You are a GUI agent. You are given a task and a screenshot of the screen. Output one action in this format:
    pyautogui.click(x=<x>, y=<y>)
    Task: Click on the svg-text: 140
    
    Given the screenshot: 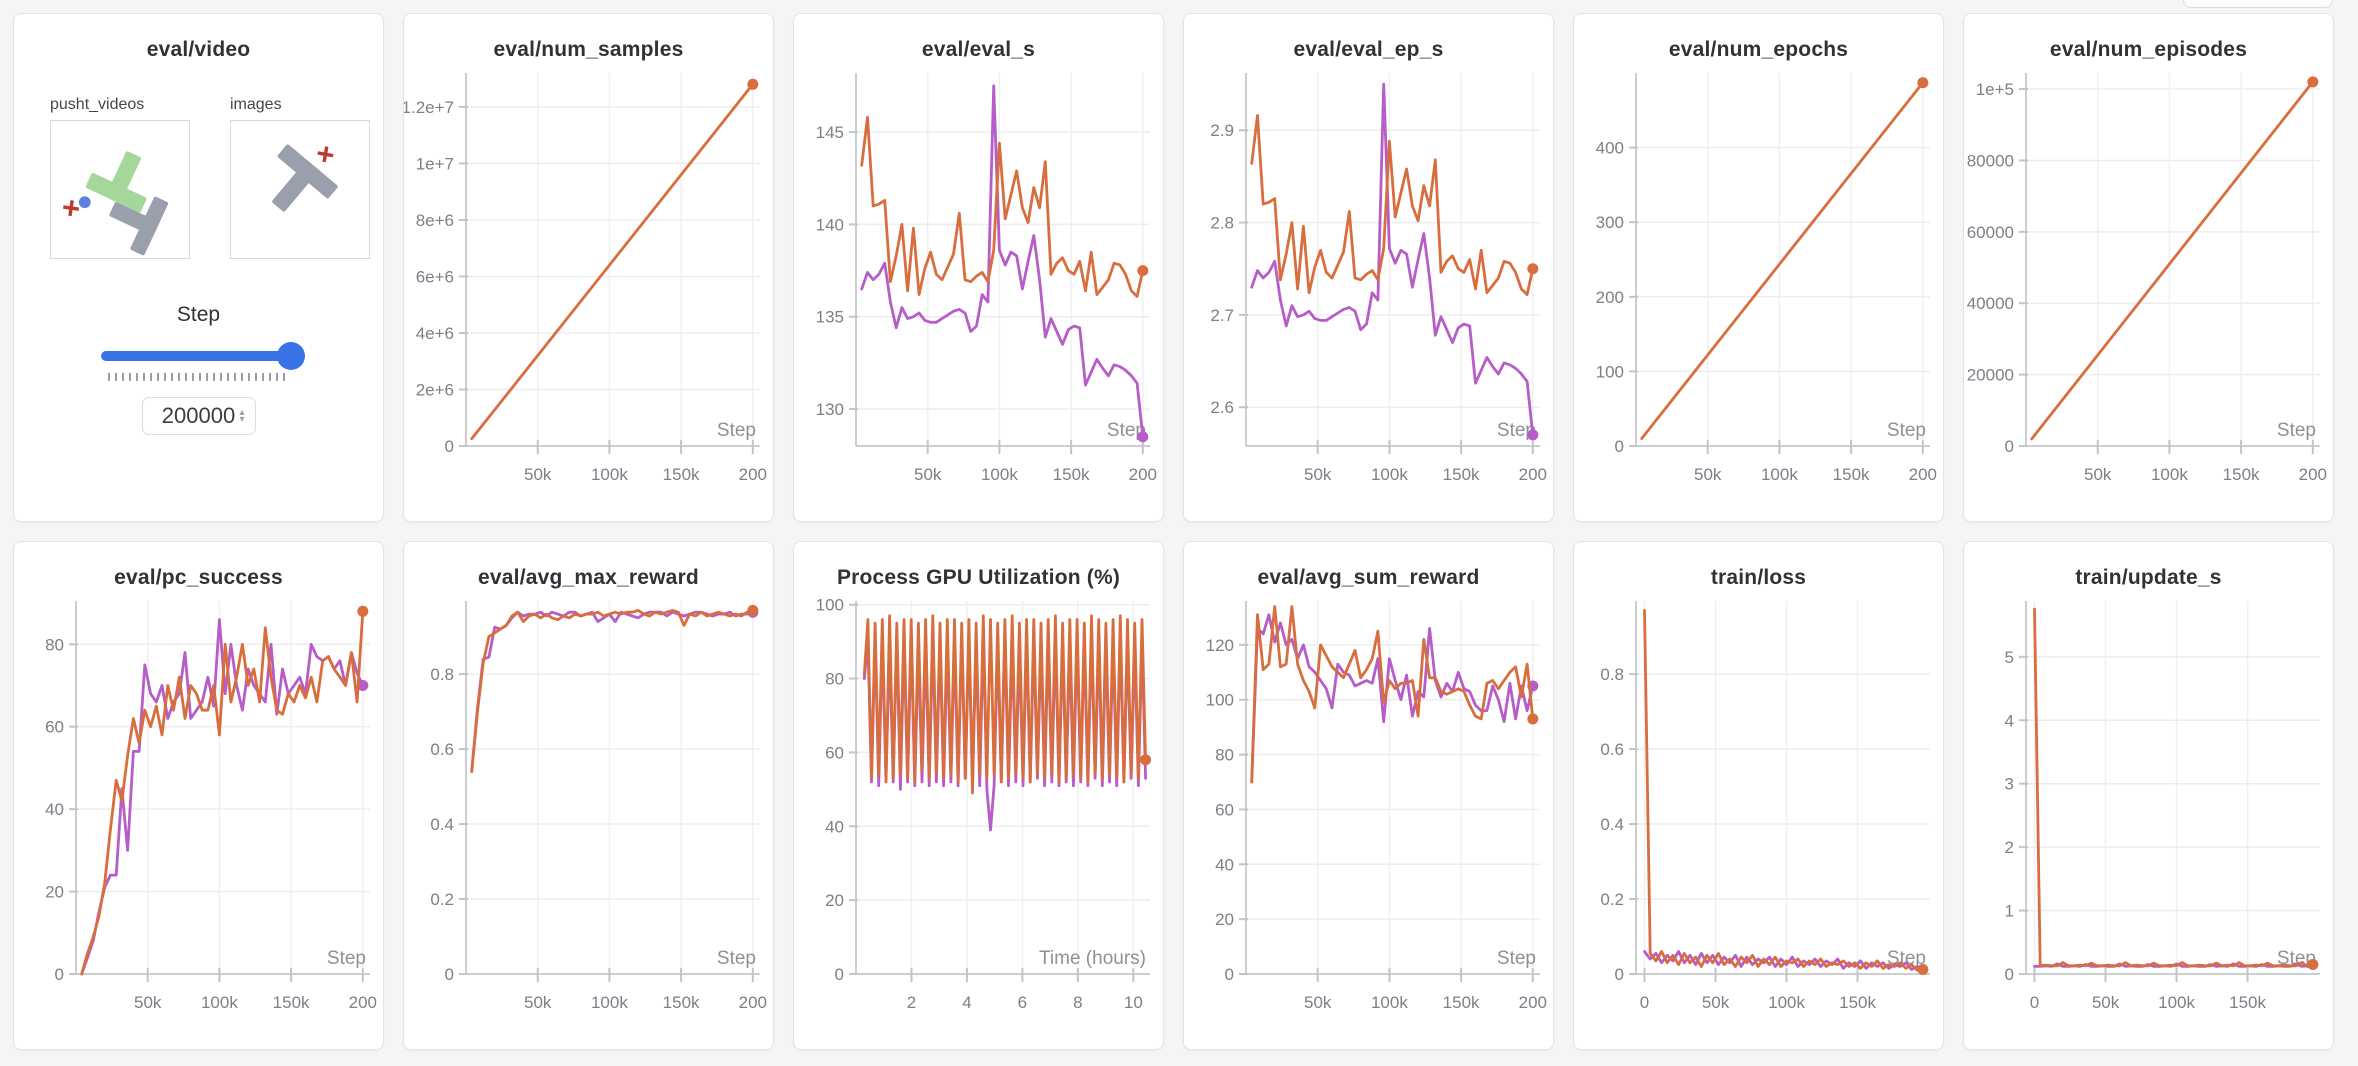 What is the action you would take?
    pyautogui.click(x=830, y=224)
    